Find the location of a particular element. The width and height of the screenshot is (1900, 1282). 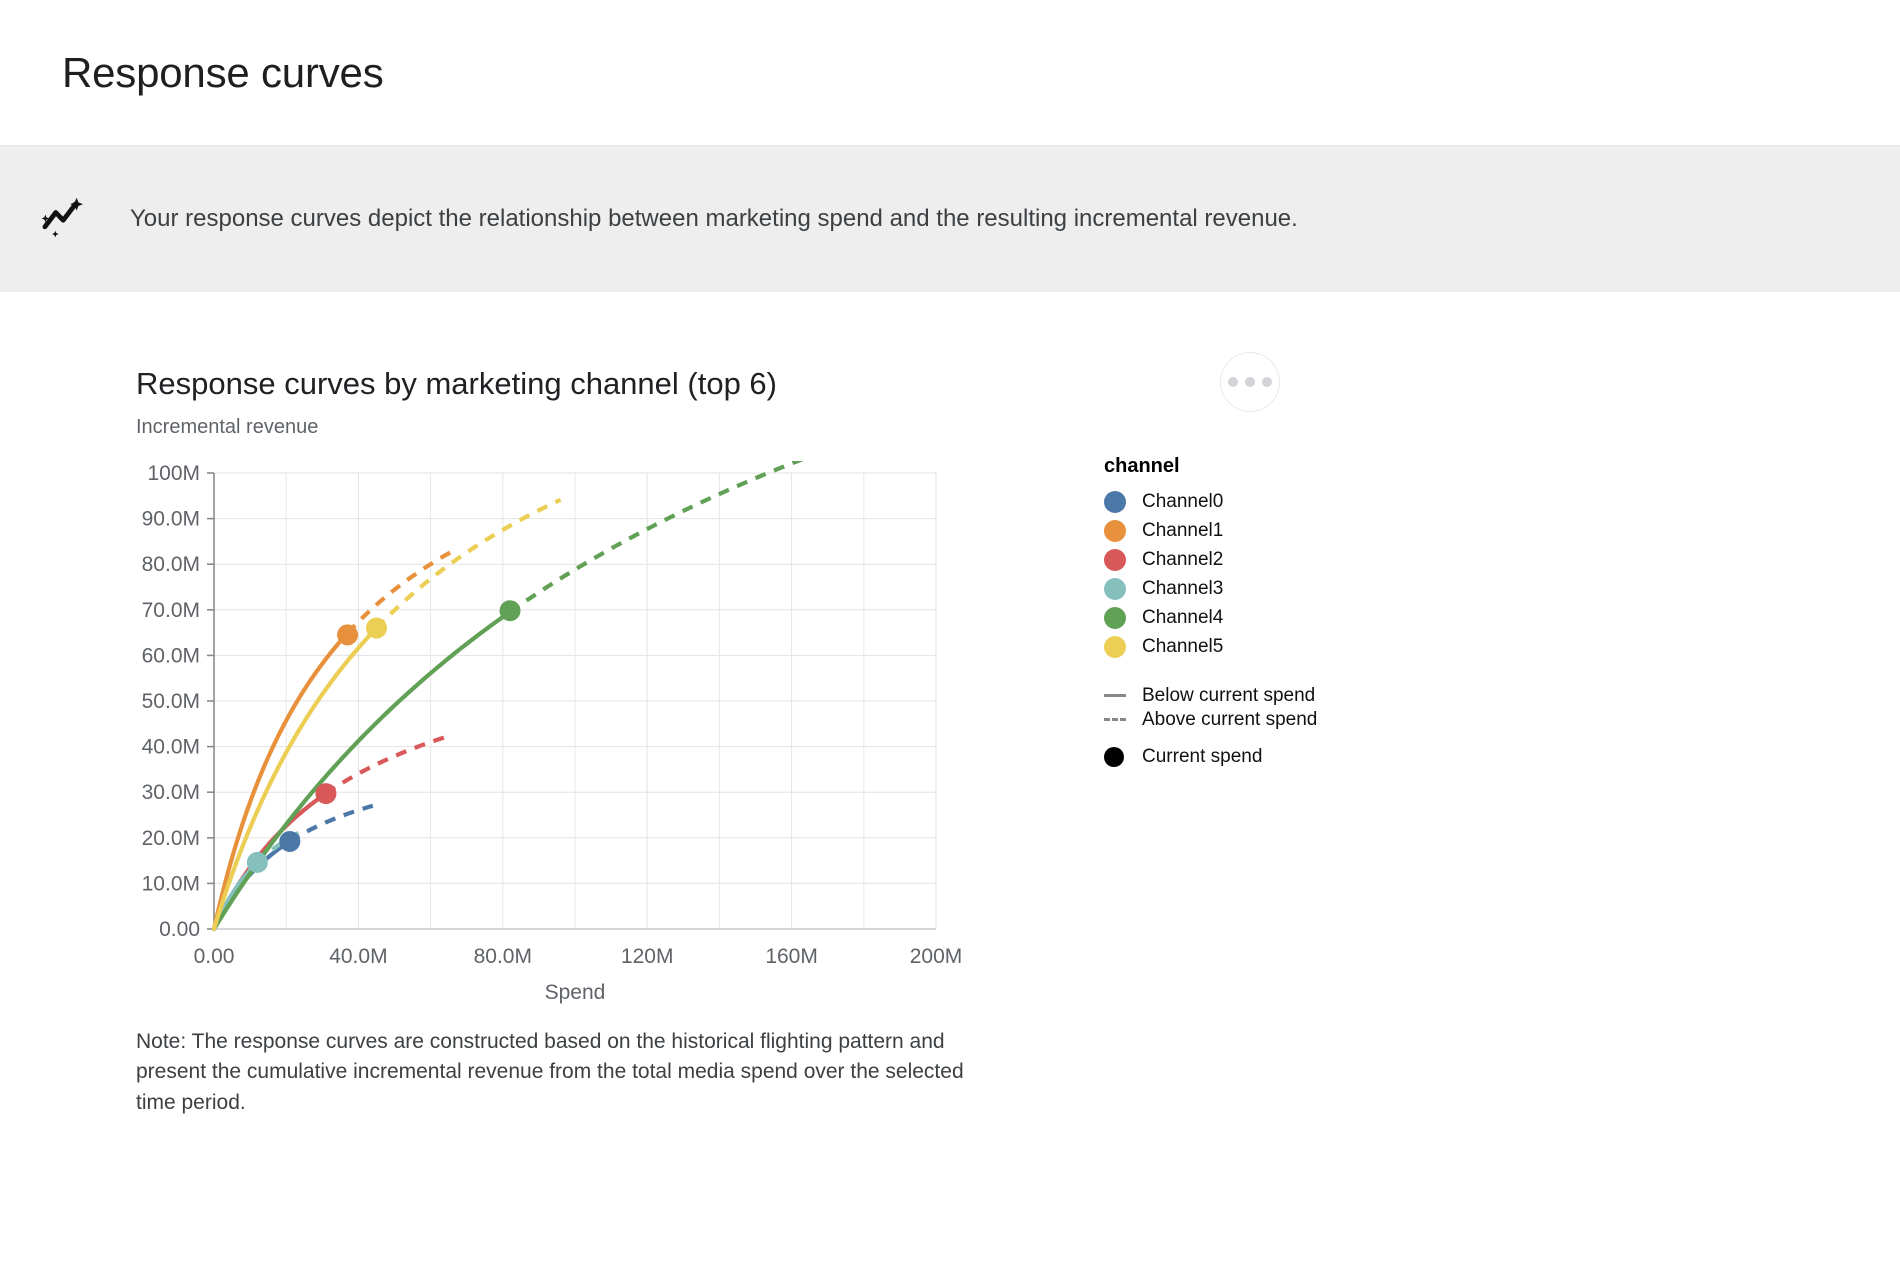

legend-title: channel is located at coordinates (1142, 465).